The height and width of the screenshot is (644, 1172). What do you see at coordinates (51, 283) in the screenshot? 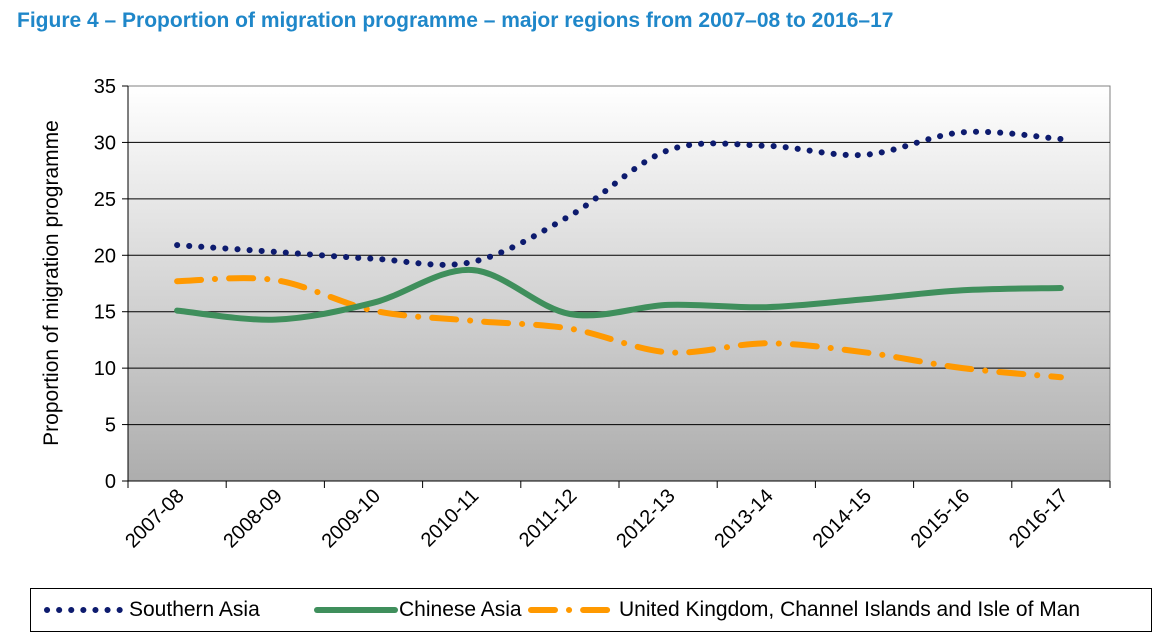
I see `y-axis-label: Proportion of migration programme` at bounding box center [51, 283].